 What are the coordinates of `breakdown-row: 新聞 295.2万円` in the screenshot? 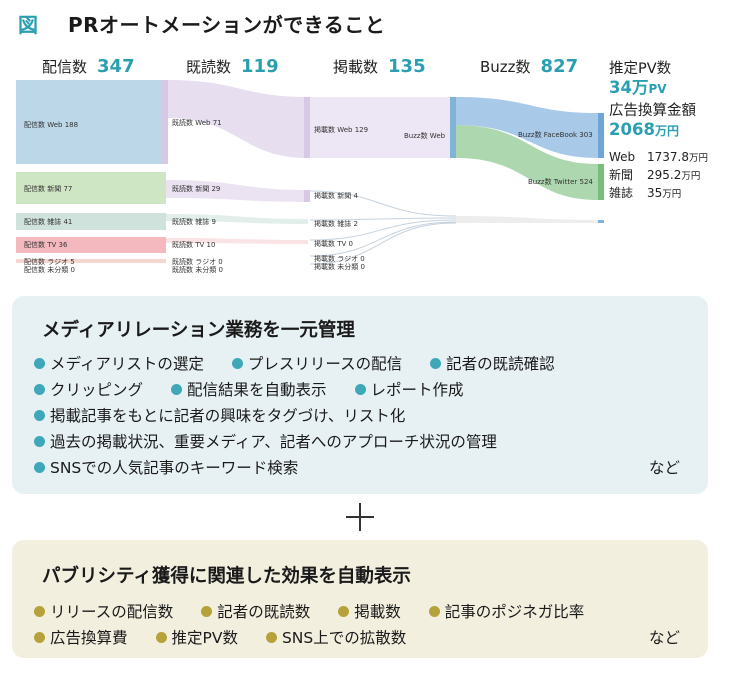 It's located at (670, 176).